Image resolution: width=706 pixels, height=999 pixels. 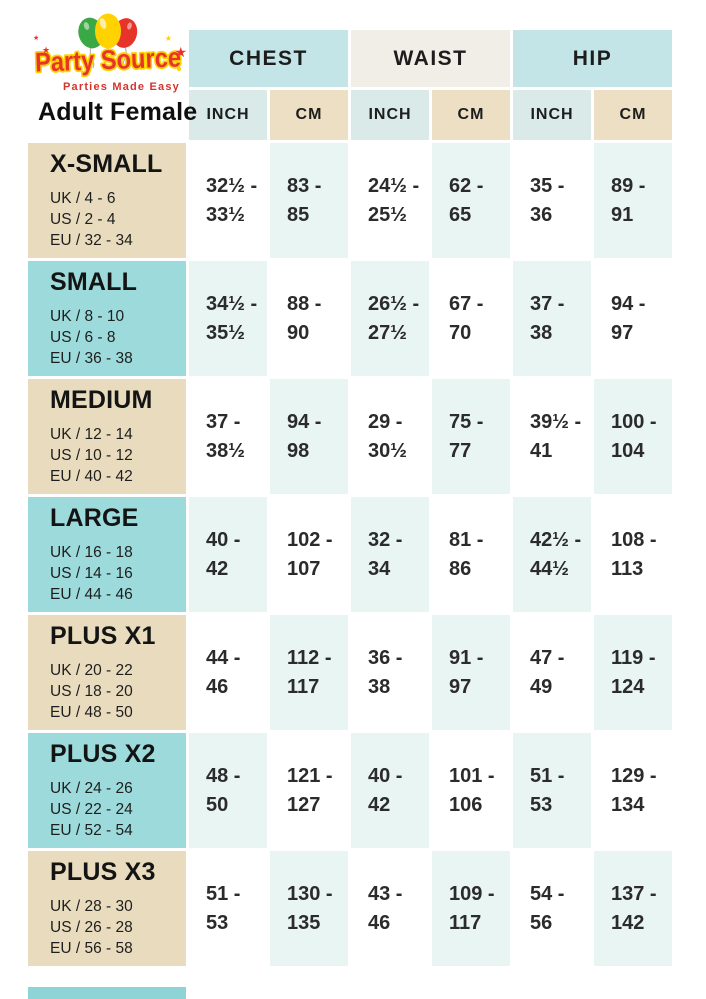 What do you see at coordinates (552, 200) in the screenshot?
I see `cell-hip-inch: 35 - 36` at bounding box center [552, 200].